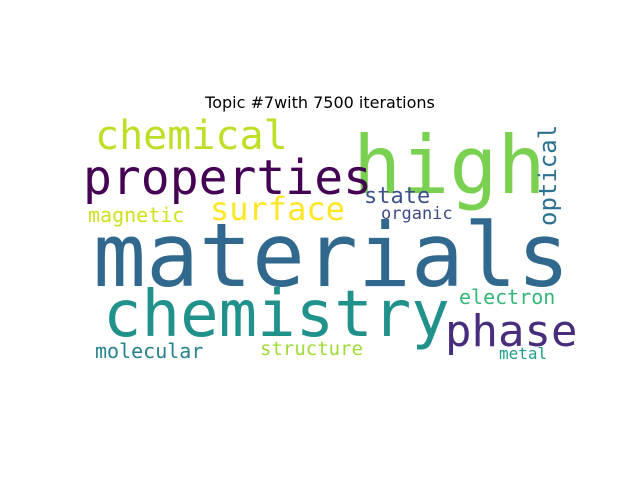 Image resolution: width=640 pixels, height=480 pixels. Describe the element at coordinates (311, 349) in the screenshot. I see `word-structure: structure` at that location.